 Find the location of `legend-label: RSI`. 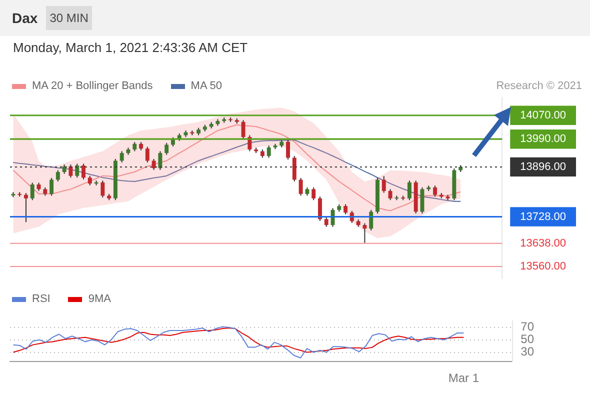

legend-label: RSI is located at coordinates (41, 299).